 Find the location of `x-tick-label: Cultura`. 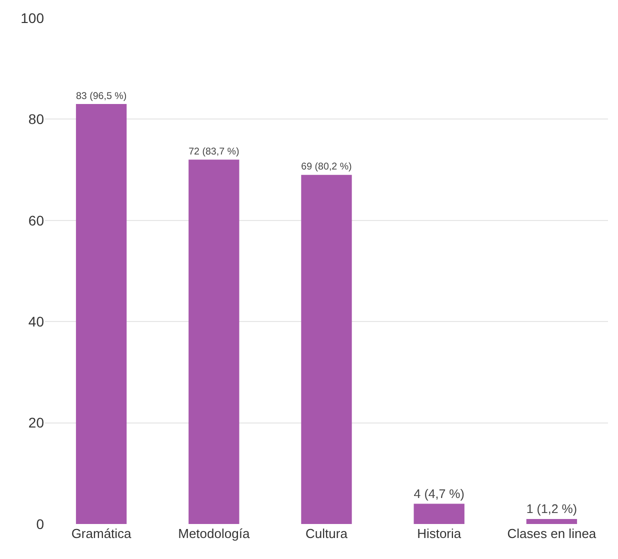

x-tick-label: Cultura is located at coordinates (327, 533).